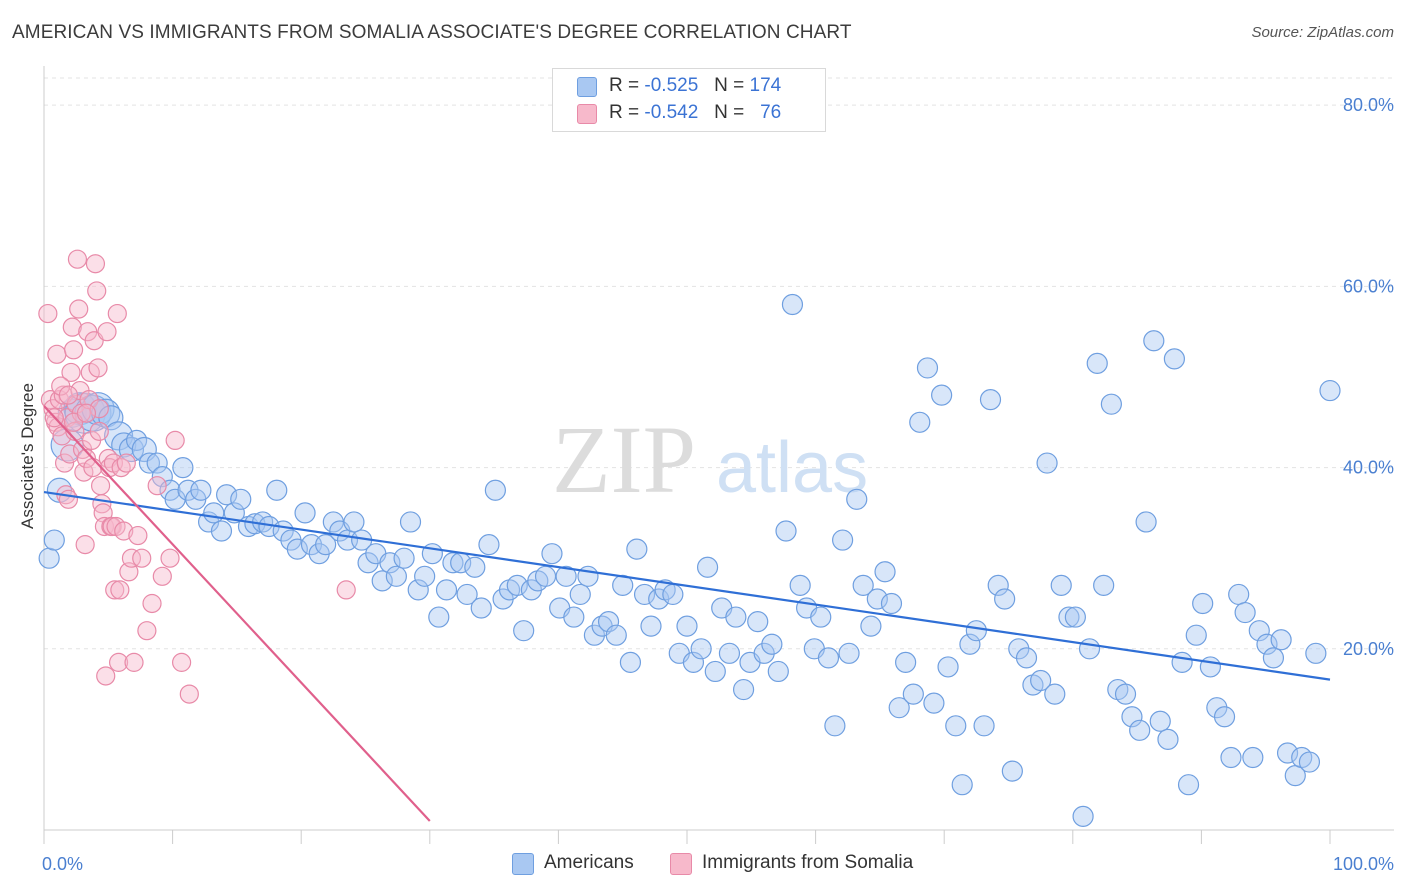 This screenshot has height=892, width=1406. I want to click on y-tick-label: 60.0%, so click(1368, 286).